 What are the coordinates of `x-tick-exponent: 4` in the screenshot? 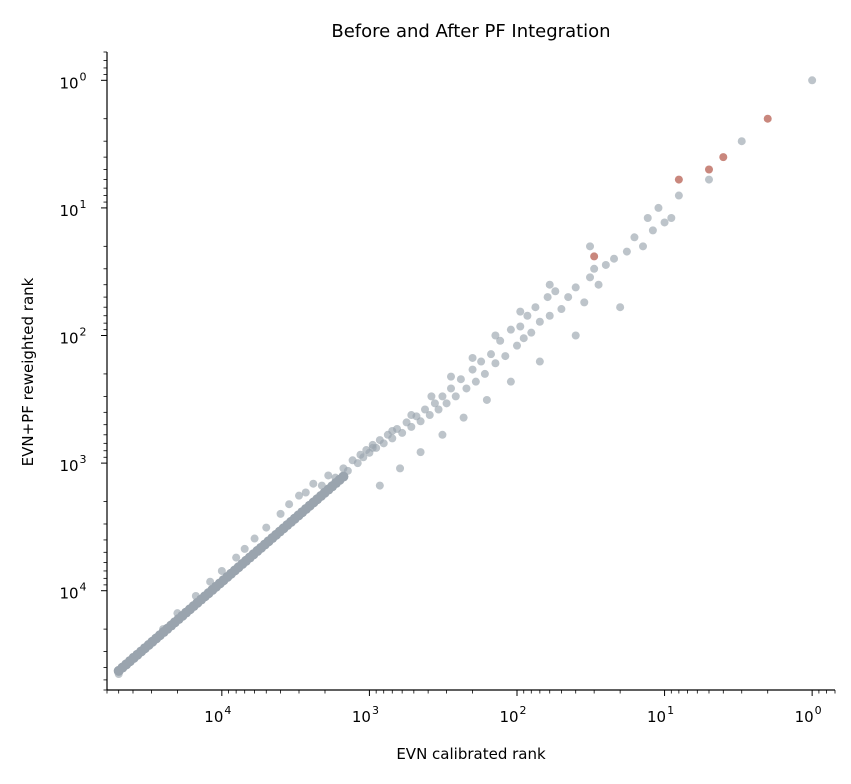 It's located at (227, 710).